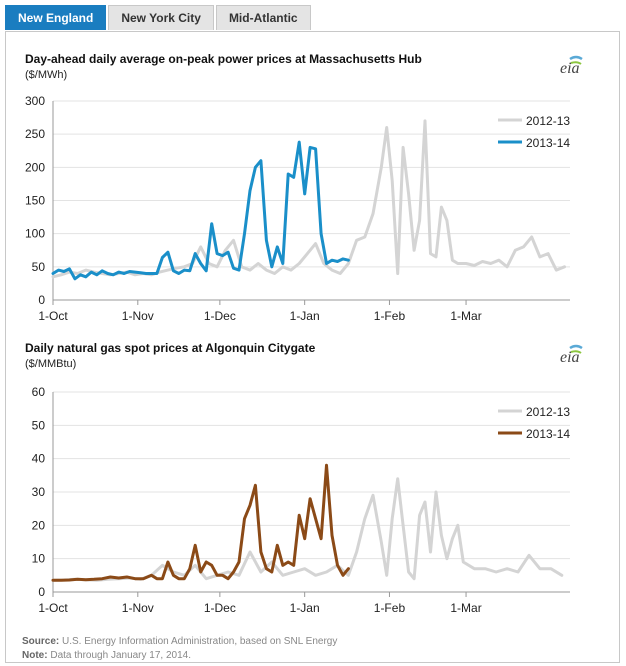 Image resolution: width=626 pixels, height=666 pixels. What do you see at coordinates (35, 201) in the screenshot?
I see `y-tick-label: 150` at bounding box center [35, 201].